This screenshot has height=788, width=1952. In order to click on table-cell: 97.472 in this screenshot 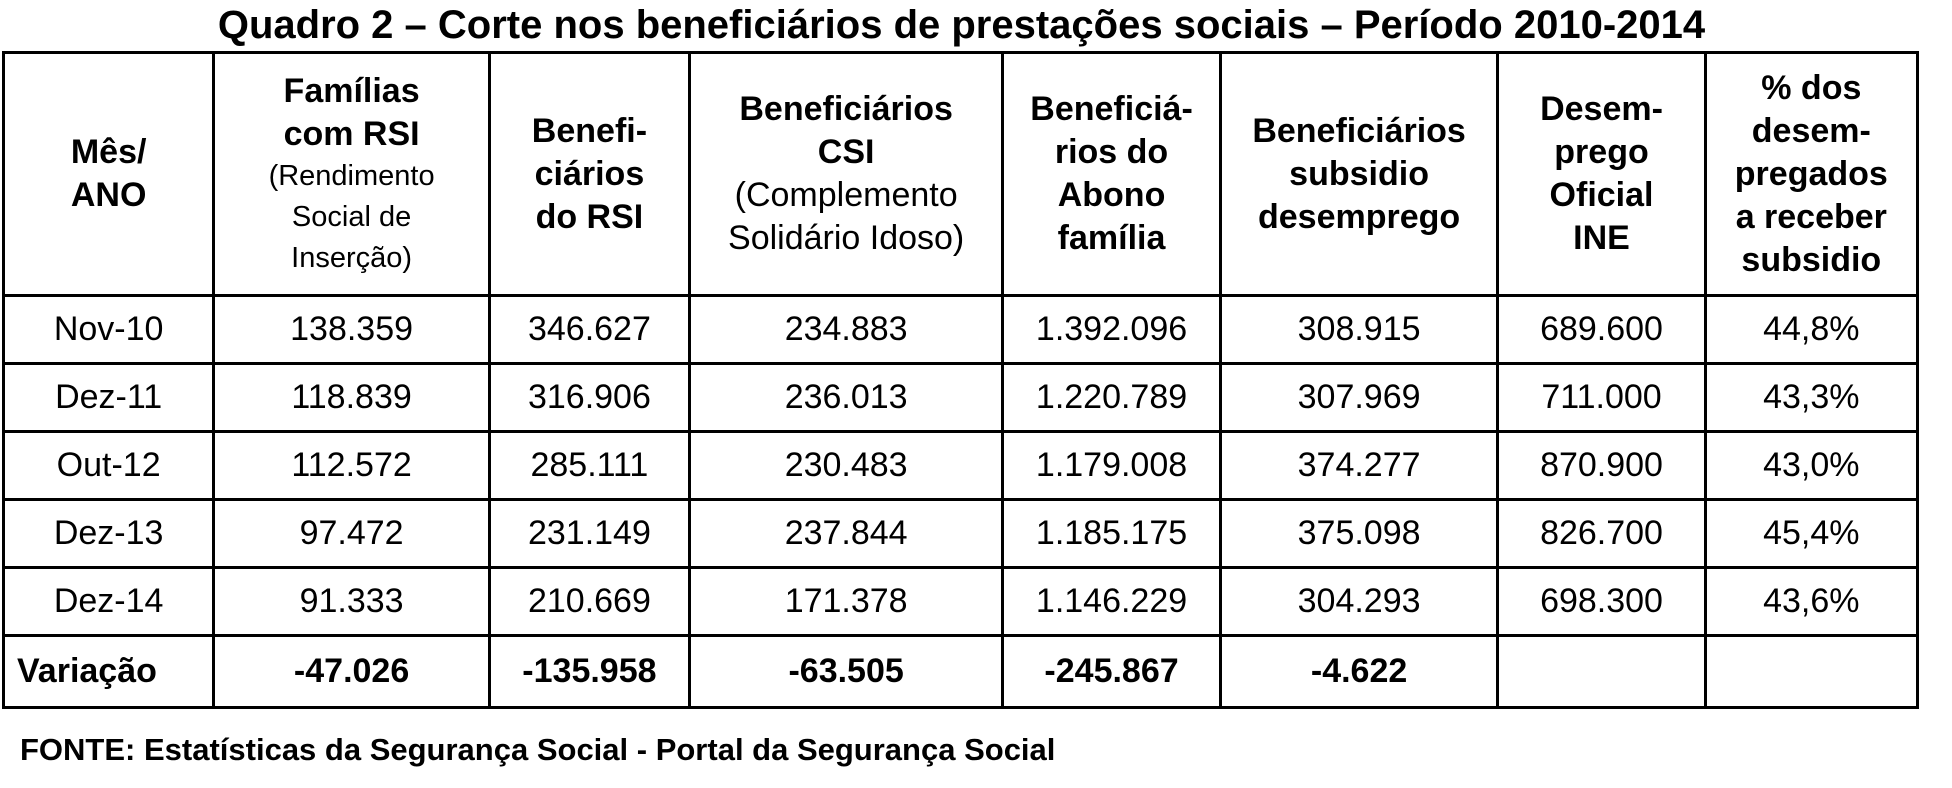, I will do `click(351, 533)`.